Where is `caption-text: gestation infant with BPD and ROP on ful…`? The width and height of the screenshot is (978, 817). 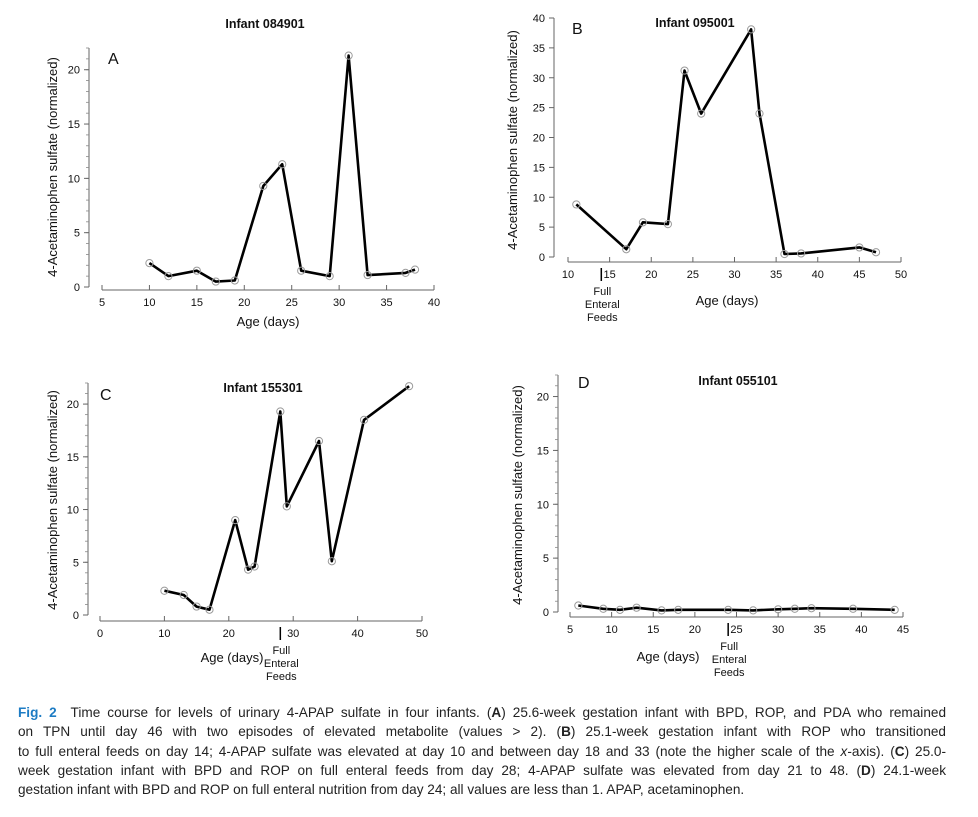
caption-text: gestation infant with BPD and ROP on ful… is located at coordinates (381, 790).